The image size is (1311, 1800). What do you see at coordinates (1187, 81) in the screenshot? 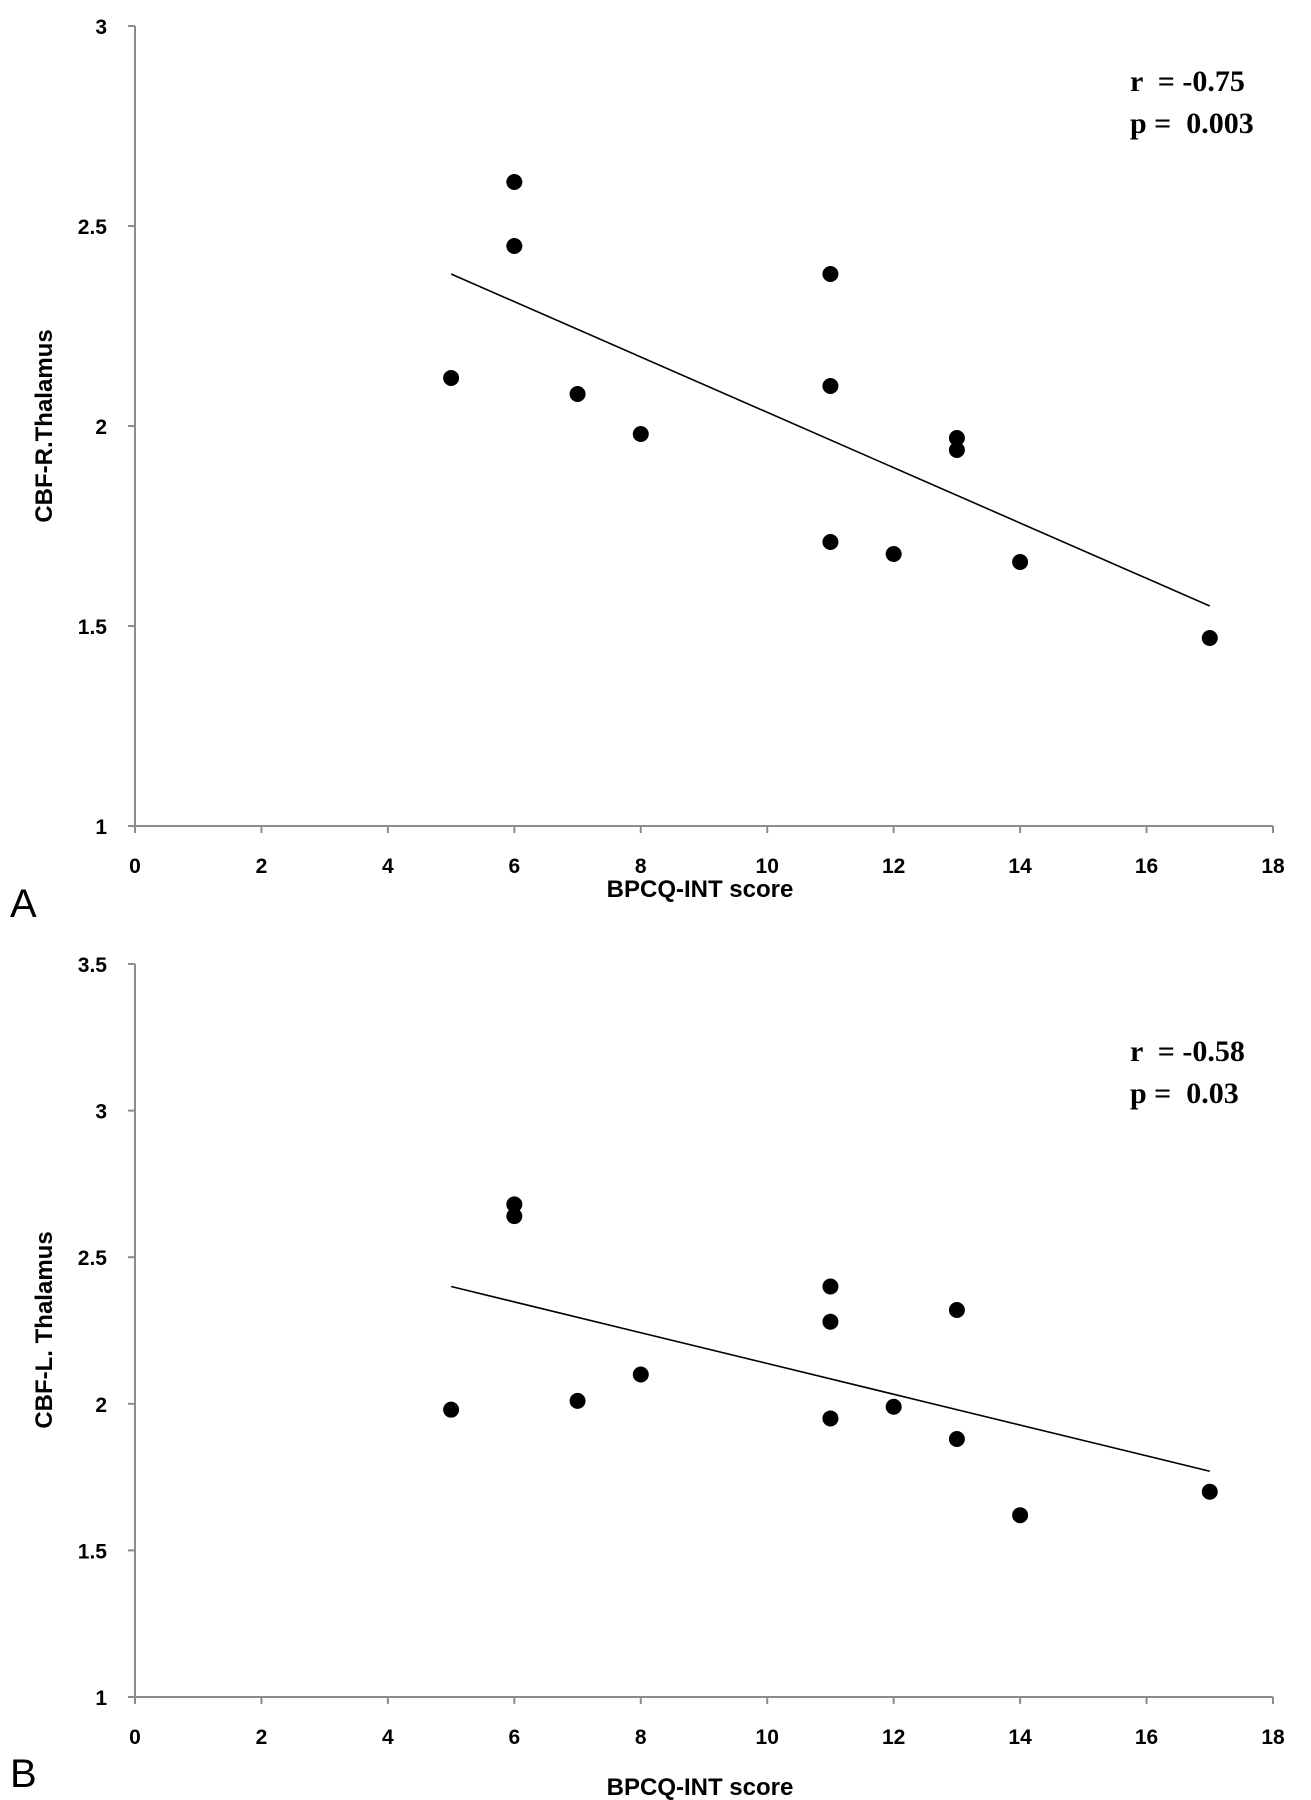
I see `panel-a-r-value: r = -0.75` at bounding box center [1187, 81].